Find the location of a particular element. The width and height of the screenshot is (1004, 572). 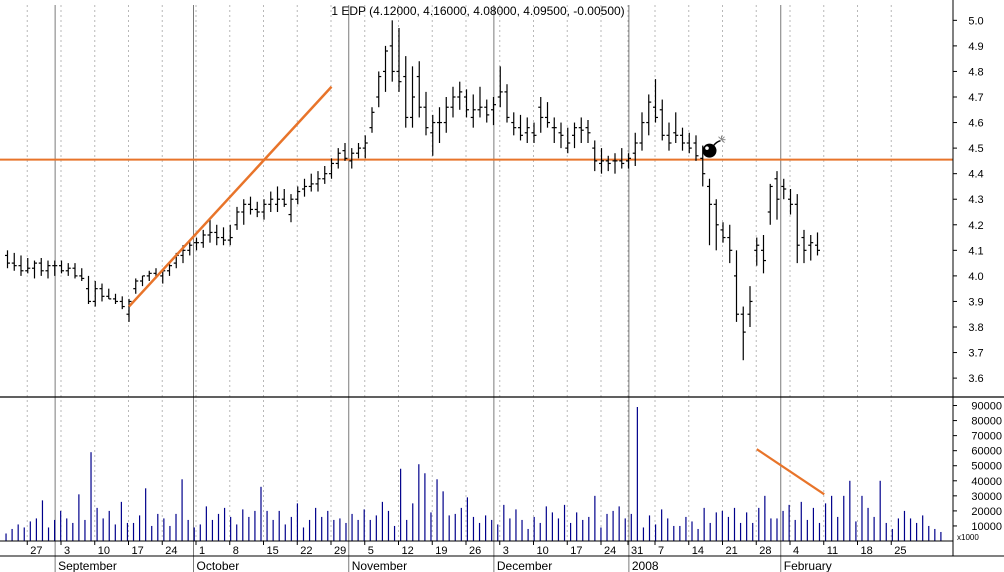

volume-unit-label: x1000 is located at coordinates (968, 537).